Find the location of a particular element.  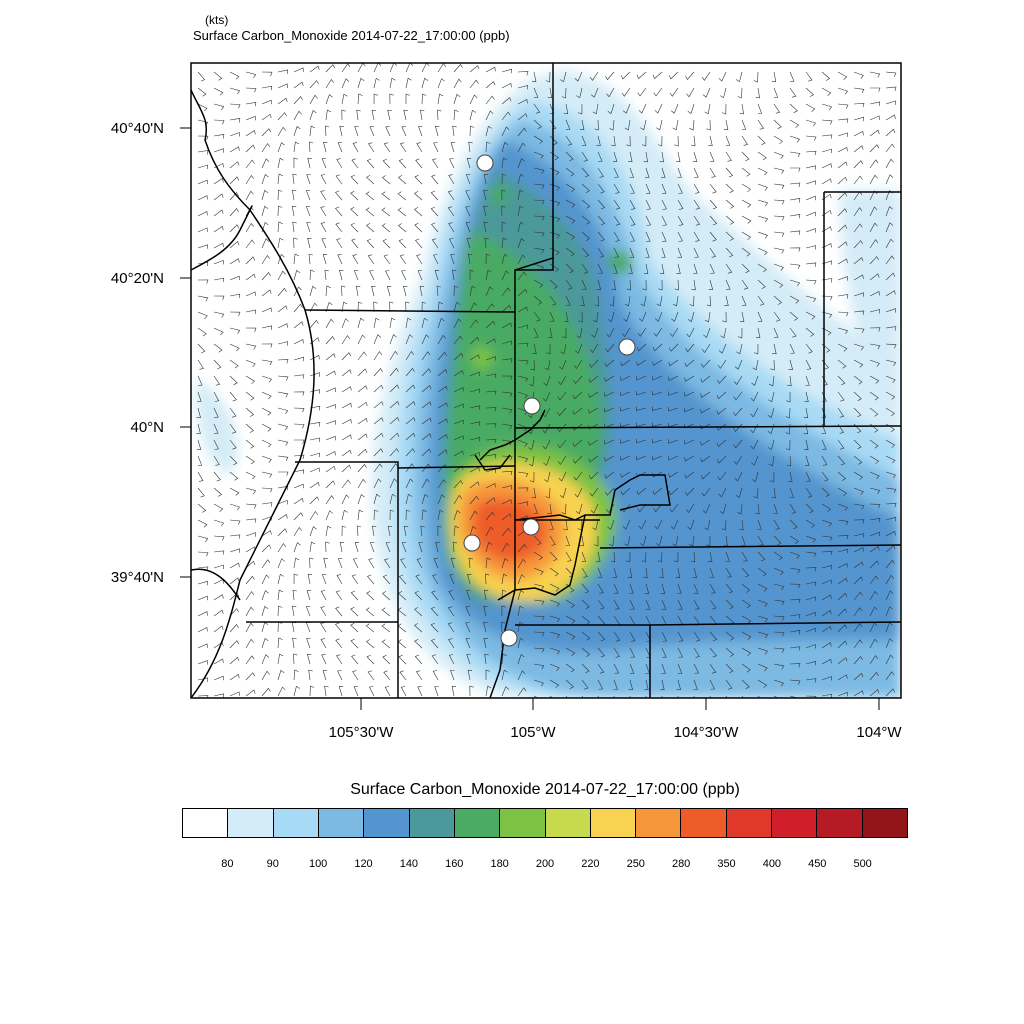

colorbar-label: 80 is located at coordinates (227, 864).